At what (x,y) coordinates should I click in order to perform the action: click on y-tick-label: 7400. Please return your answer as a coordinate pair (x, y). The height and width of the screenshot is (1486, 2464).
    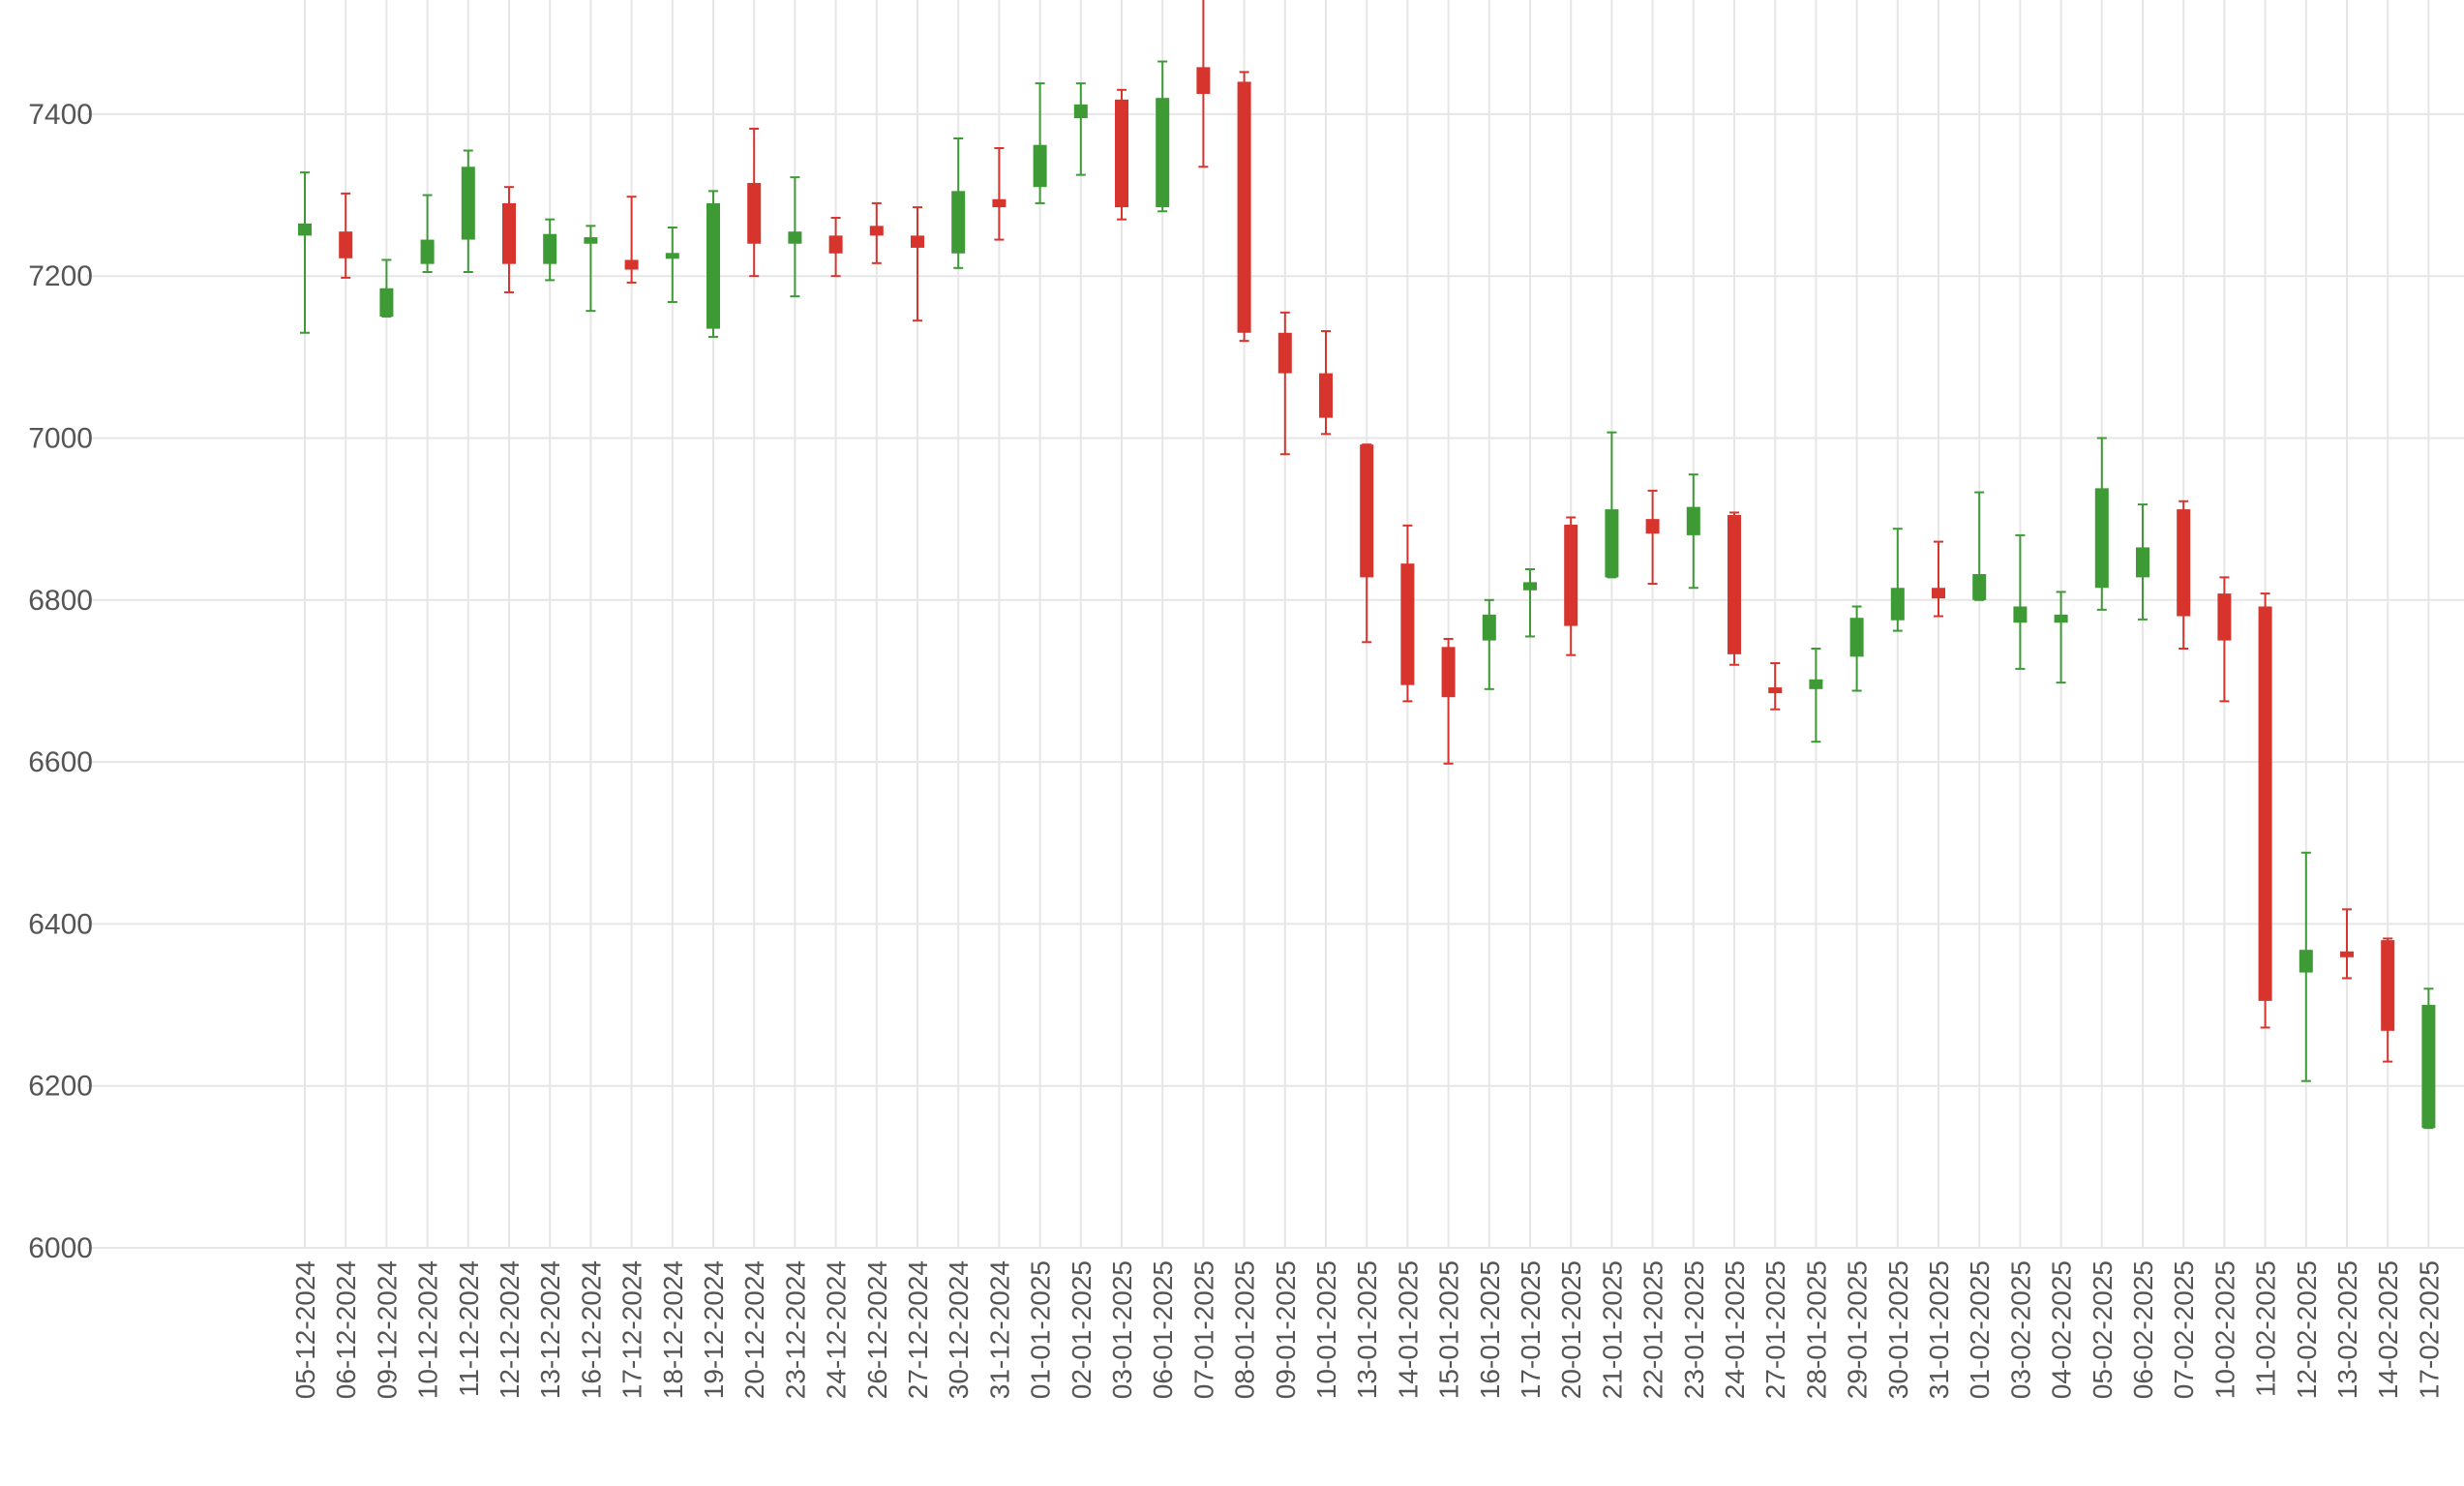
    Looking at the image, I should click on (60, 115).